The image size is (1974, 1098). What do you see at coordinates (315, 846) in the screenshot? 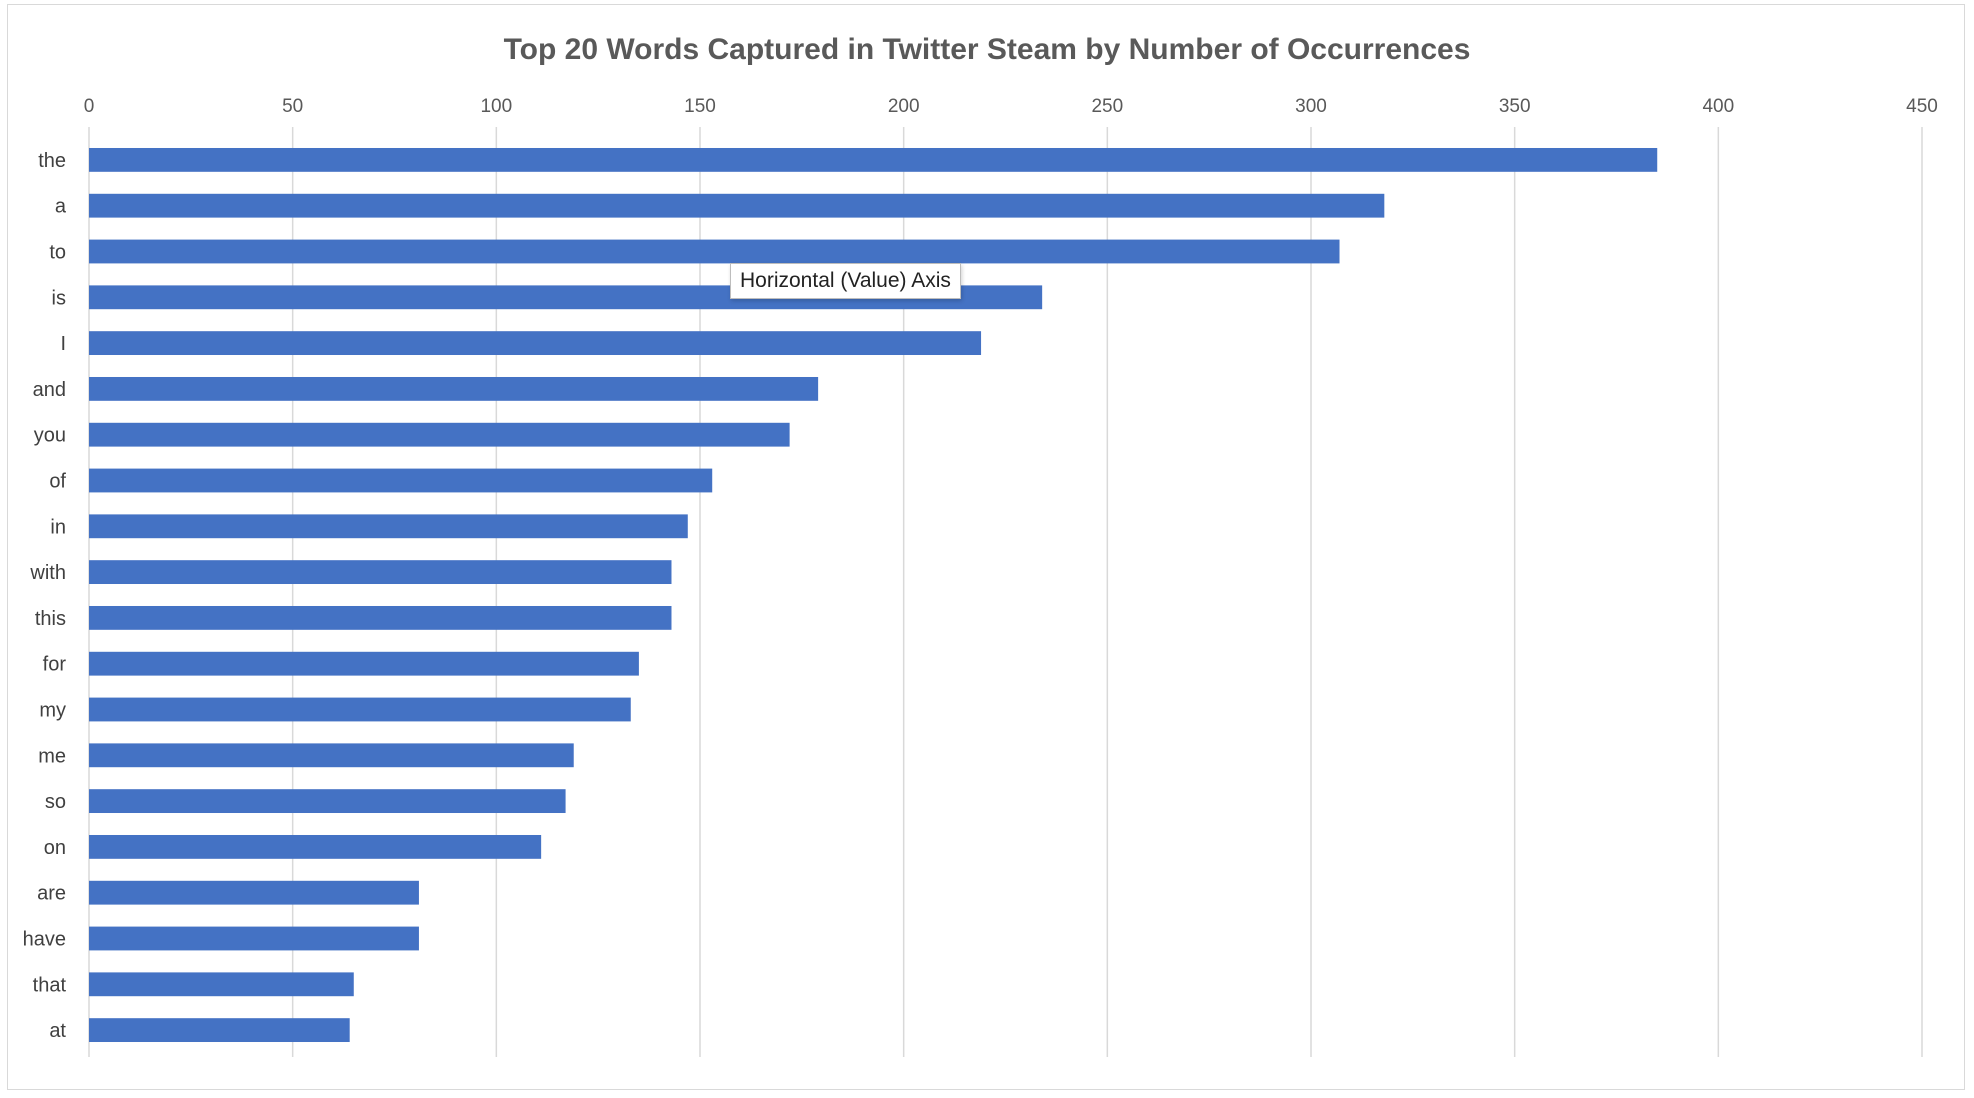
I see `bar-on` at bounding box center [315, 846].